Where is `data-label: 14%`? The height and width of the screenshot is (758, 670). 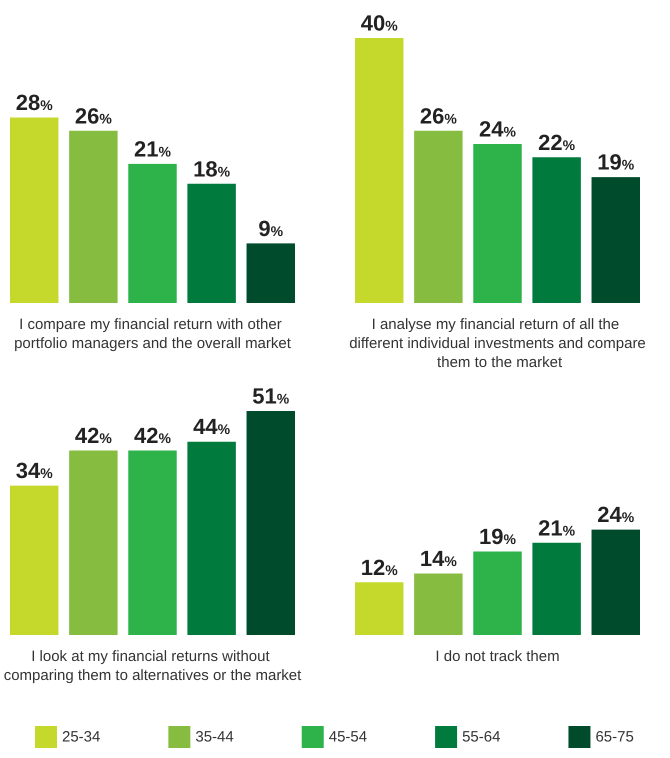
data-label: 14% is located at coordinates (439, 559).